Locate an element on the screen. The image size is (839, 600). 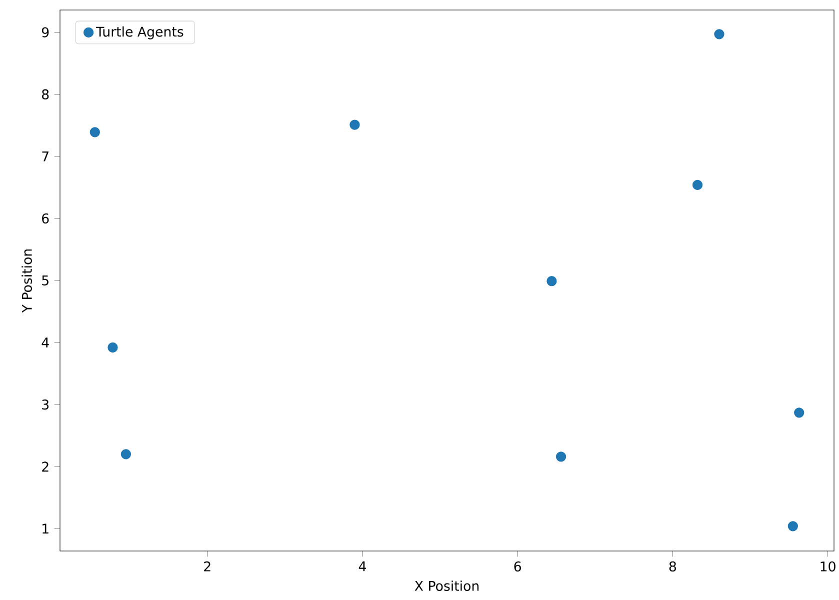
x-axis-title: X Position is located at coordinates (446, 585).